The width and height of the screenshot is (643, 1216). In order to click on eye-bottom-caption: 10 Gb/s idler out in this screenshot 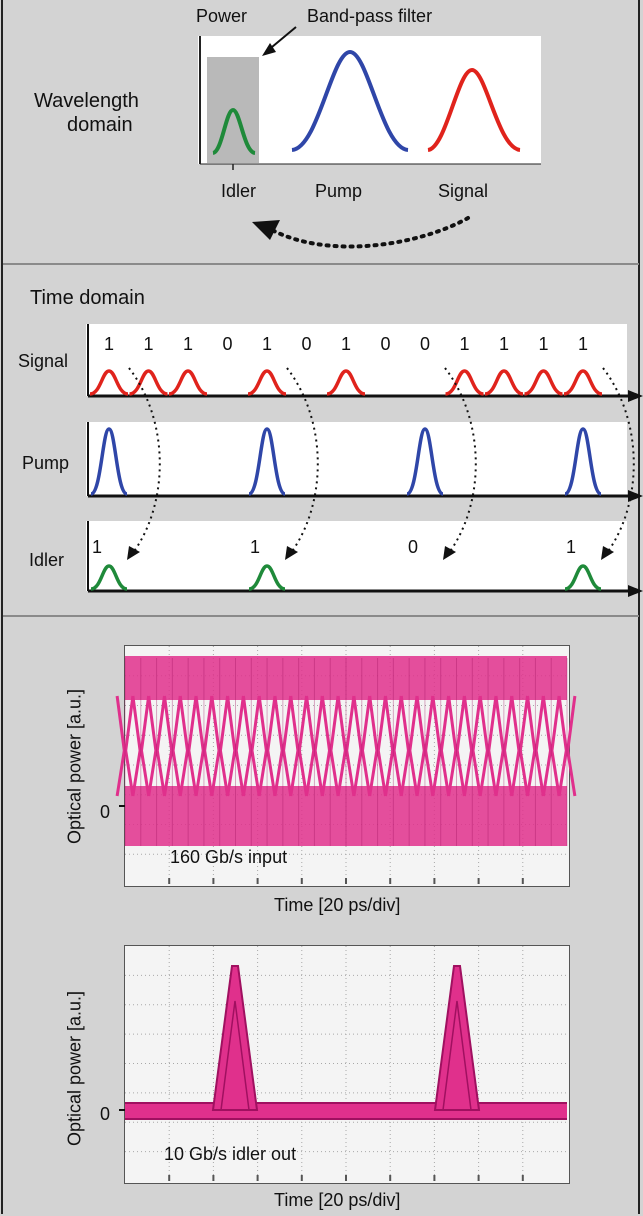, I will do `click(230, 1154)`.